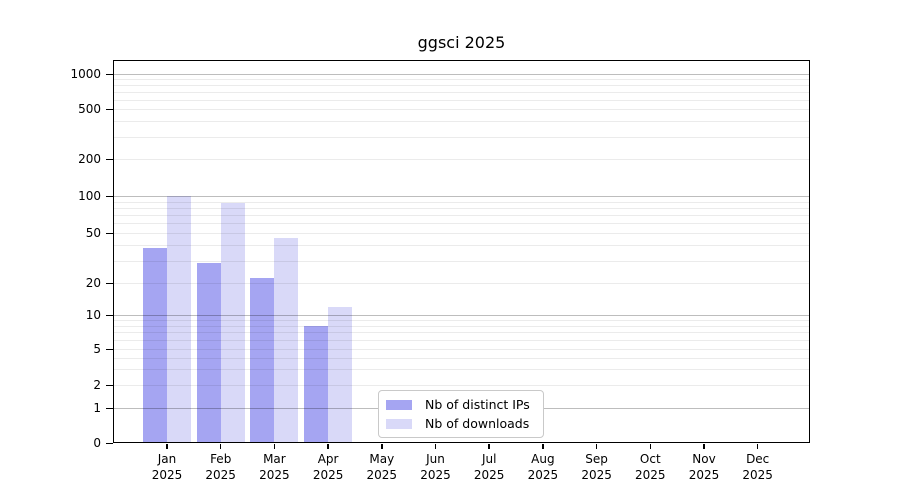 This screenshot has height=500, width=900. Describe the element at coordinates (167, 467) in the screenshot. I see `x-tick-label: Jan 2025` at that location.